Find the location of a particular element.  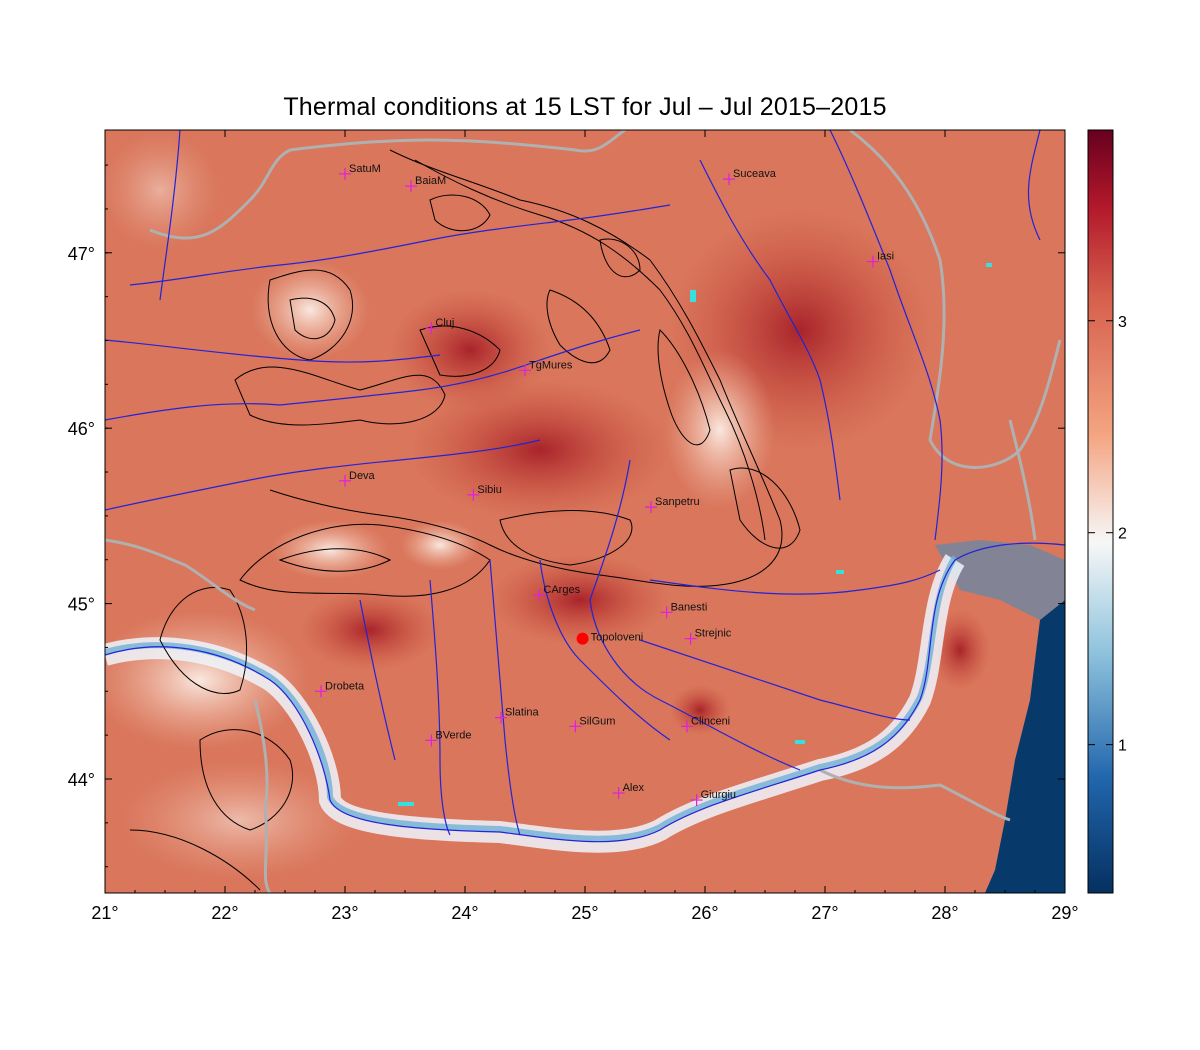

station-sanpetru: Sanpetru is located at coordinates (672, 505).